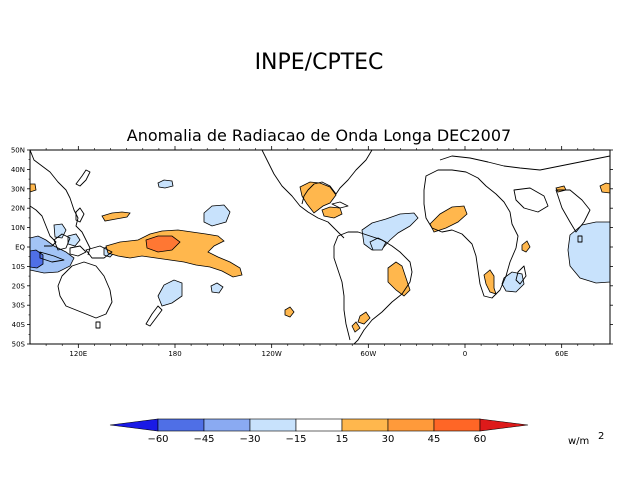 This screenshot has width=640, height=494. Describe the element at coordinates (19, 306) in the screenshot. I see `lat-tick-label: 30S` at that location.